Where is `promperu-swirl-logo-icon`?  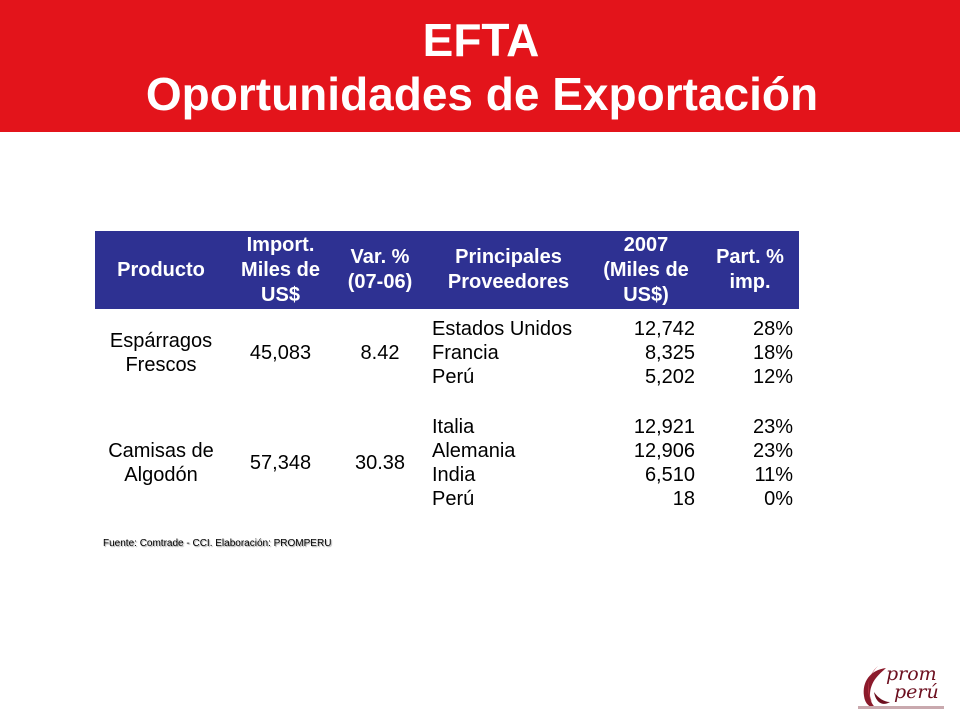 promperu-swirl-logo-icon is located at coordinates (876, 687).